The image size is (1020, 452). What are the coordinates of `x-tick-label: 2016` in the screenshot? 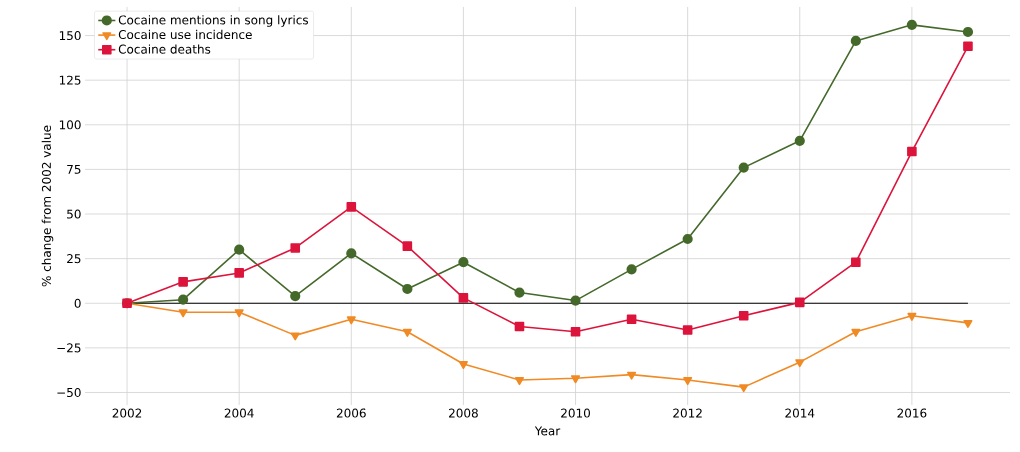 It's located at (912, 413).